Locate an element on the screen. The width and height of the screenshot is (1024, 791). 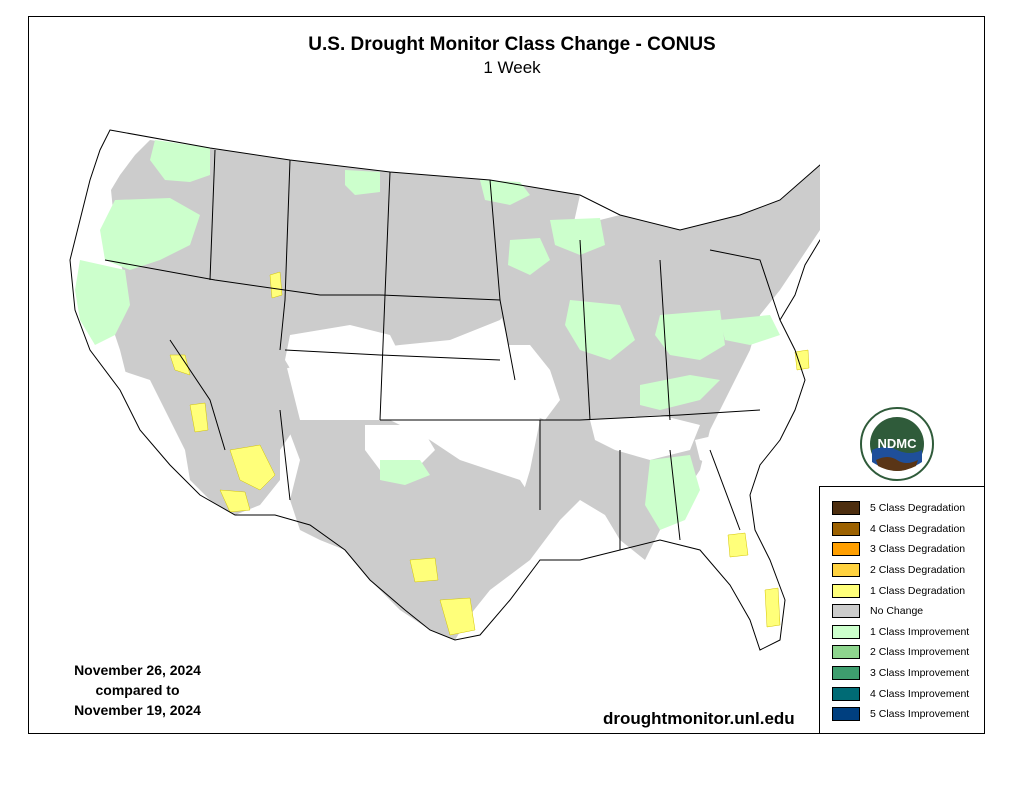
improvement-region-norcal is located at coordinates (102, 302).